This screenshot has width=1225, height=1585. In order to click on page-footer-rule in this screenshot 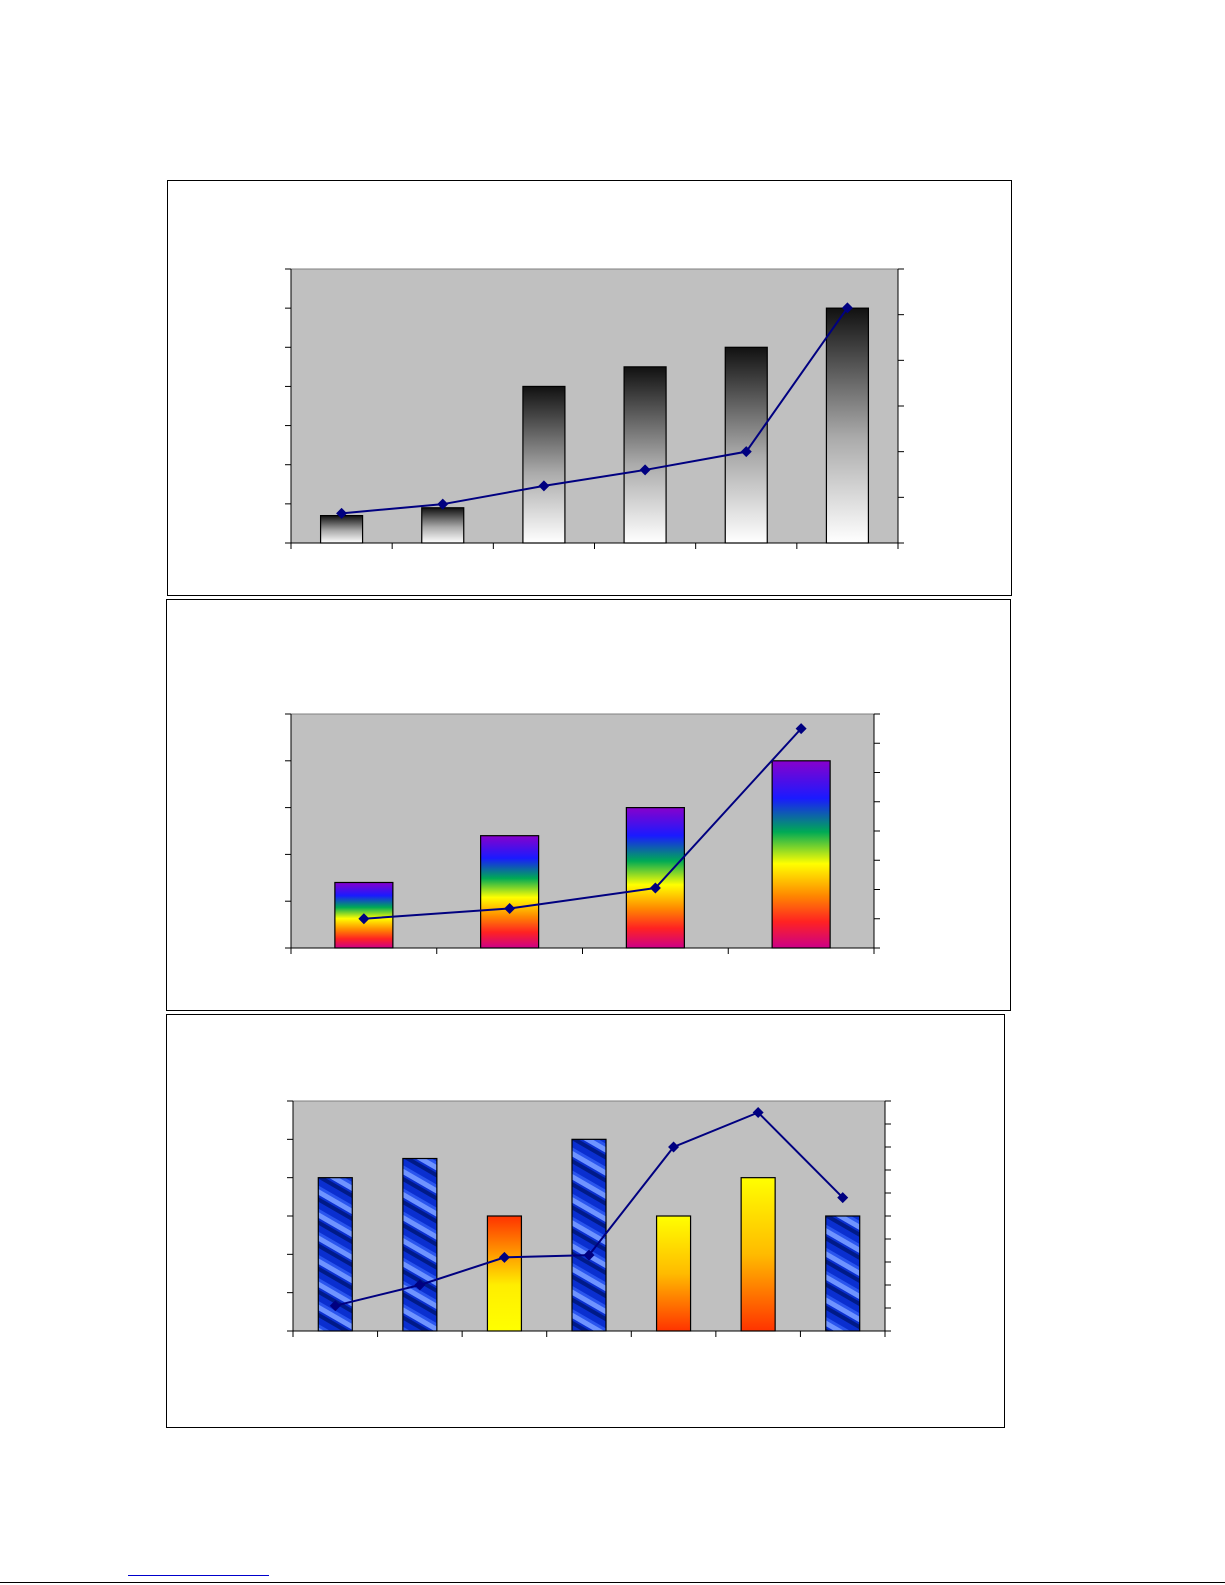, I will do `click(612, 1582)`.